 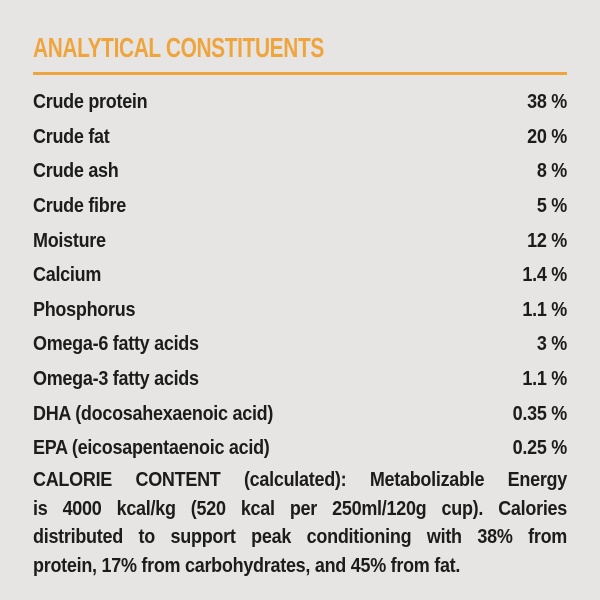 What do you see at coordinates (547, 240) in the screenshot?
I see `constituent-value: 12 %` at bounding box center [547, 240].